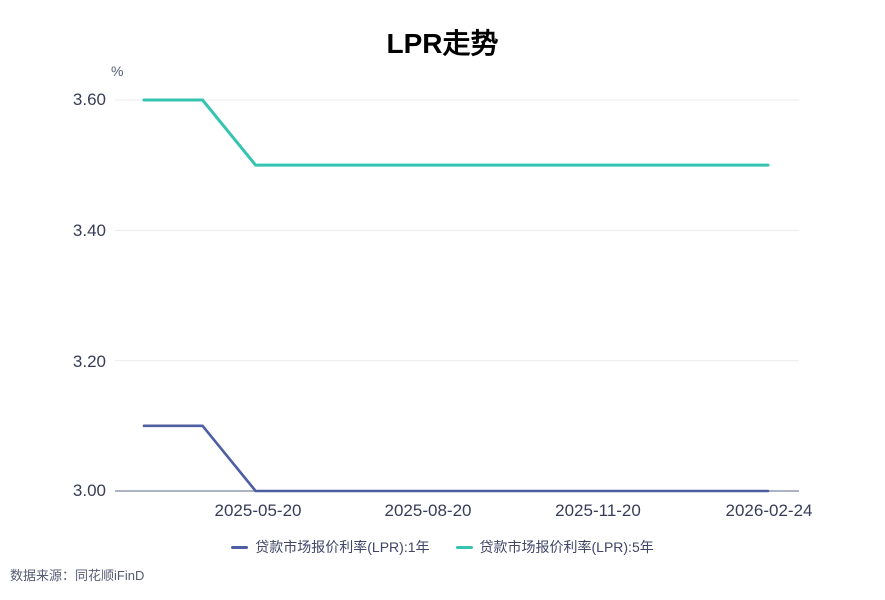  I want to click on y-axis-tick-label: 3.40, so click(89, 230).